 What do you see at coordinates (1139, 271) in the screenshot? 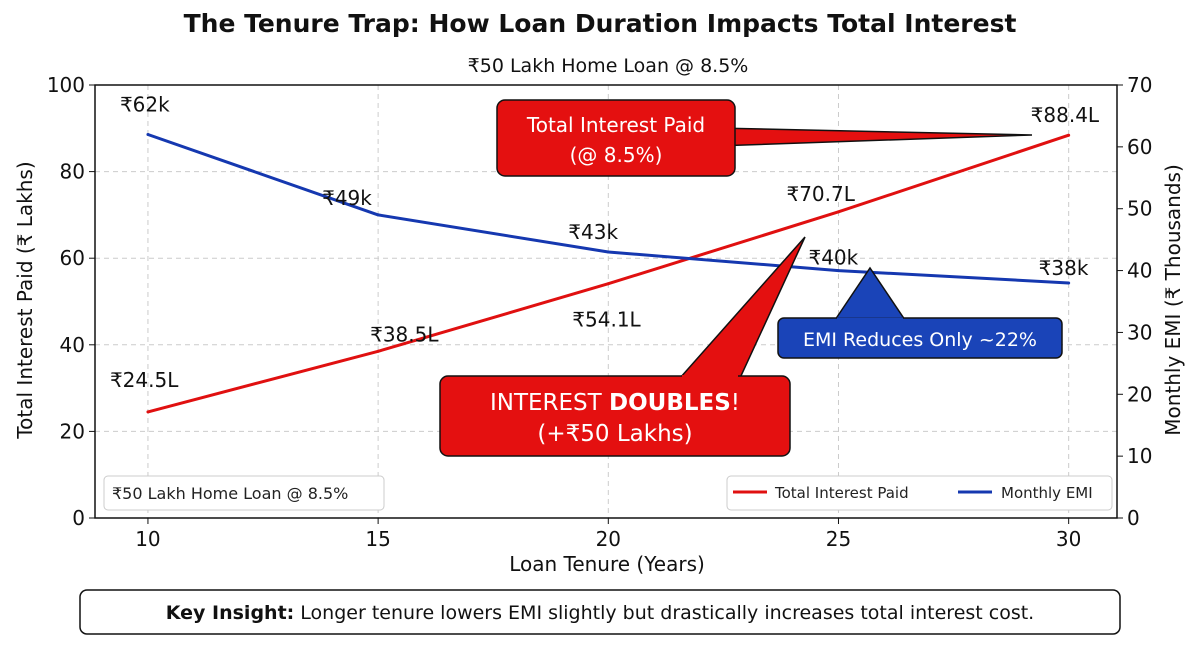
I see `y2-tick-label: 40` at bounding box center [1139, 271].